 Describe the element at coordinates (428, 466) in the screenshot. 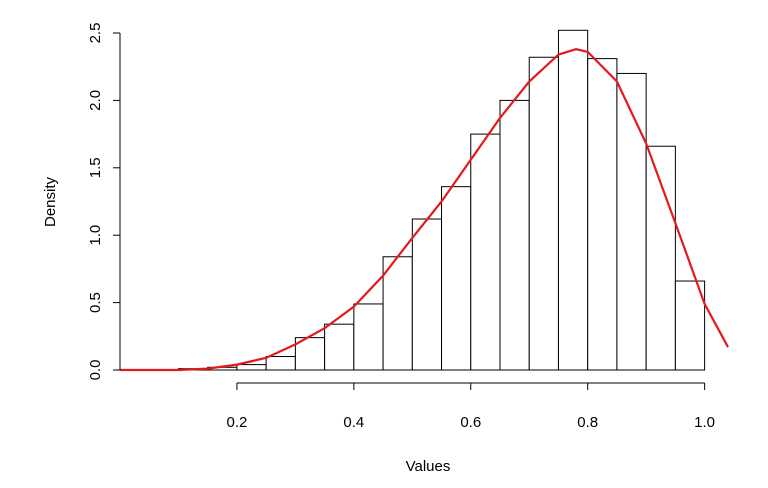

I see `x-axis-title: Values` at that location.